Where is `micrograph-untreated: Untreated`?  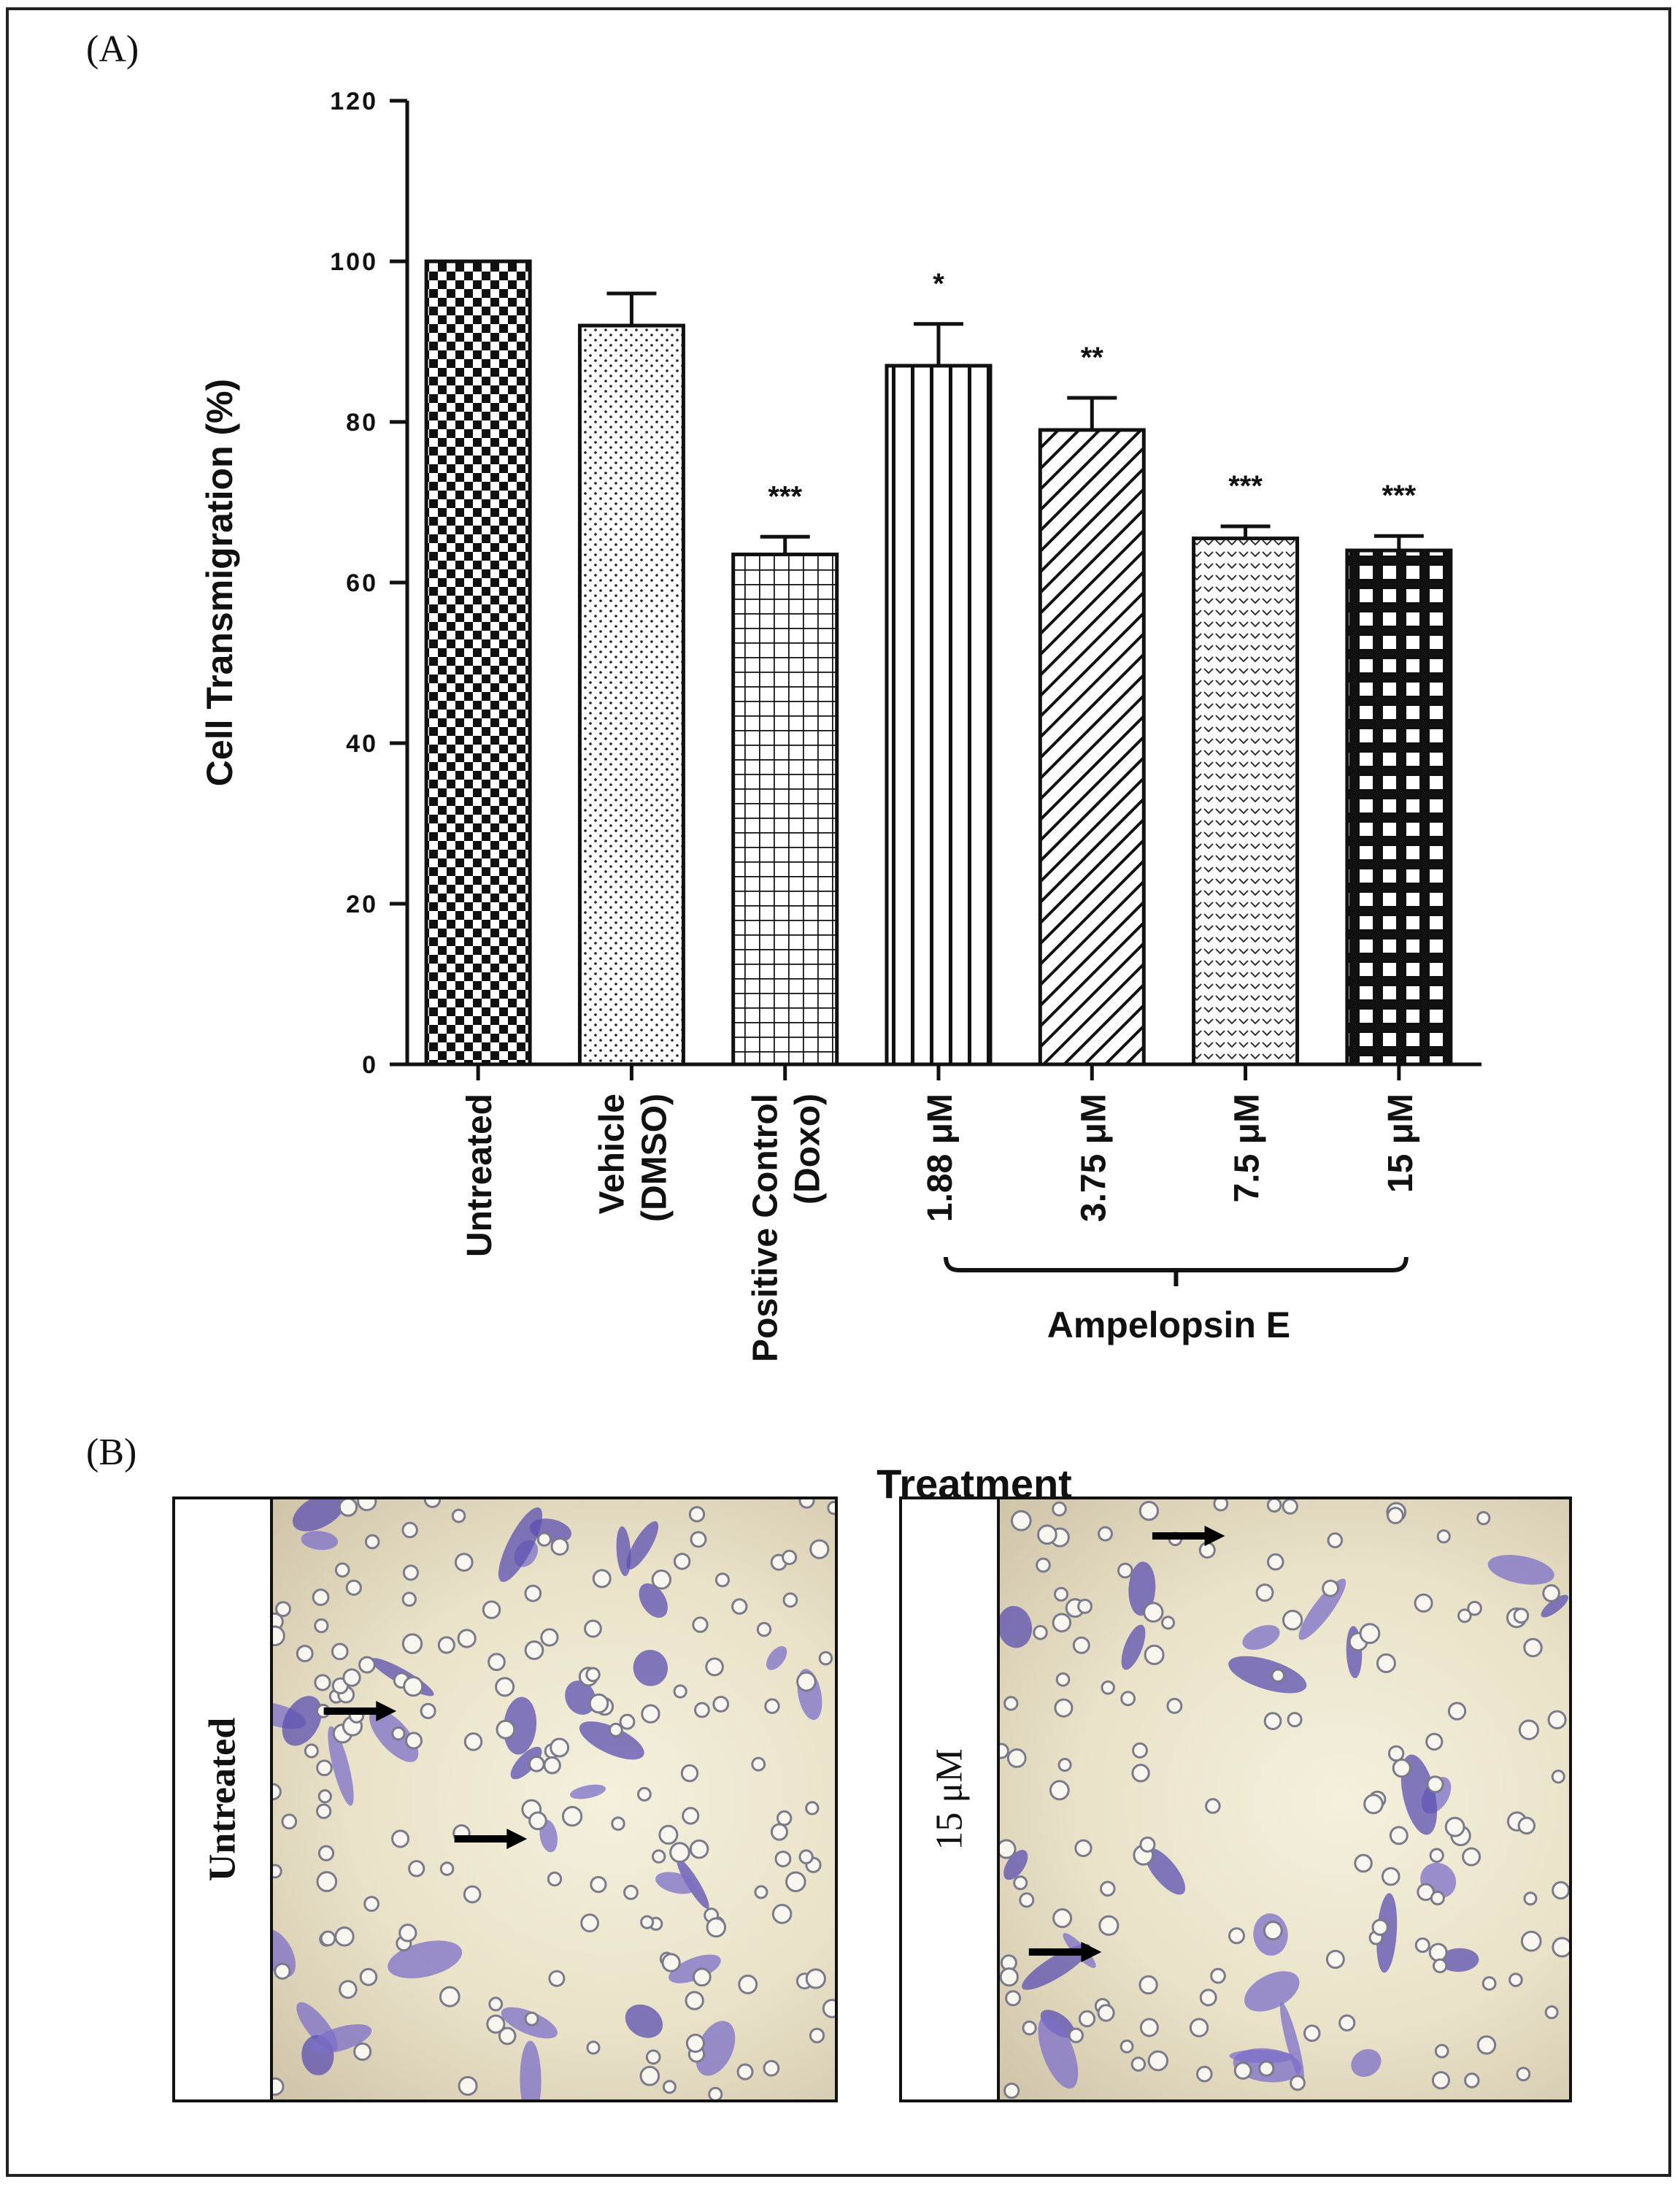
micrograph-untreated: Untreated is located at coordinates (505, 1799).